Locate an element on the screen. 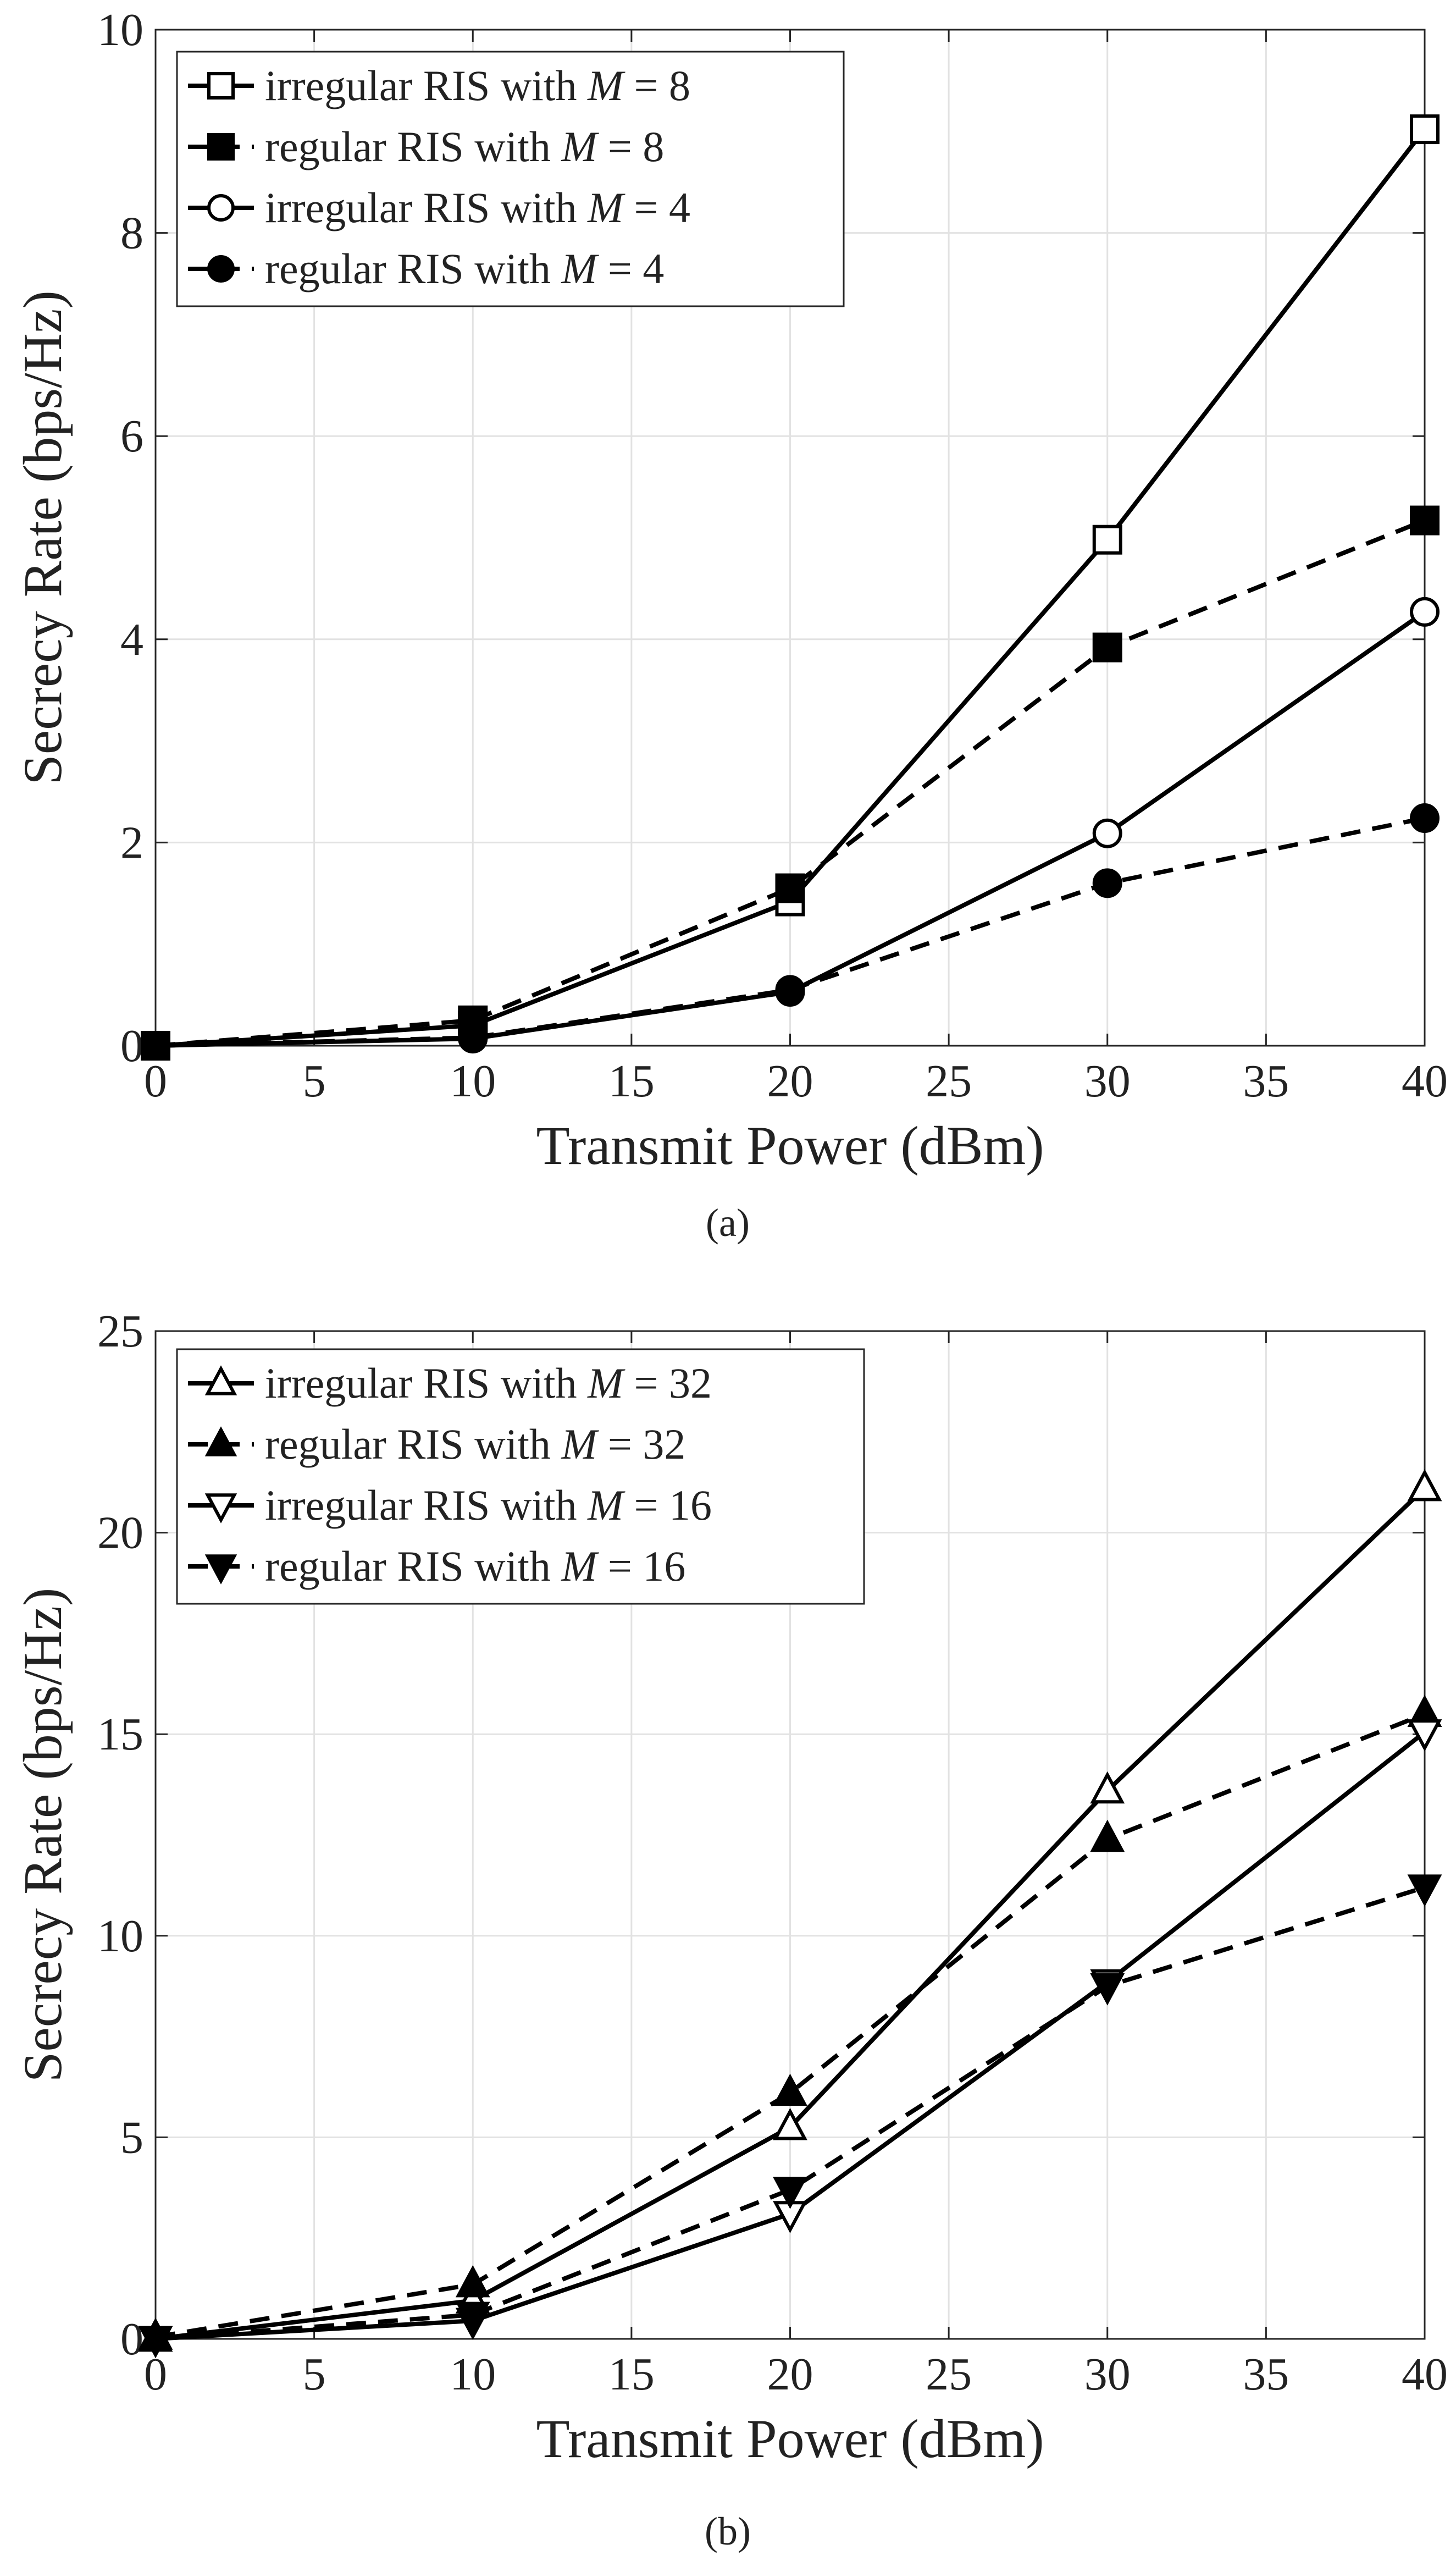 Image resolution: width=1456 pixels, height=2561 pixels. chart-a-xtick-label-4: 20 is located at coordinates (790, 1081).